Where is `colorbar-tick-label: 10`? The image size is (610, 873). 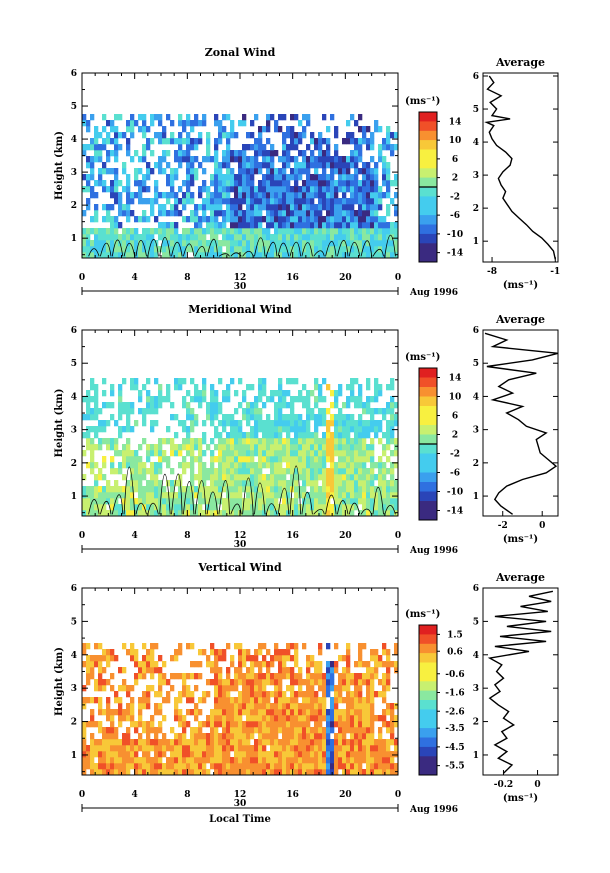
colorbar-tick-label: 10 is located at coordinates (455, 398).